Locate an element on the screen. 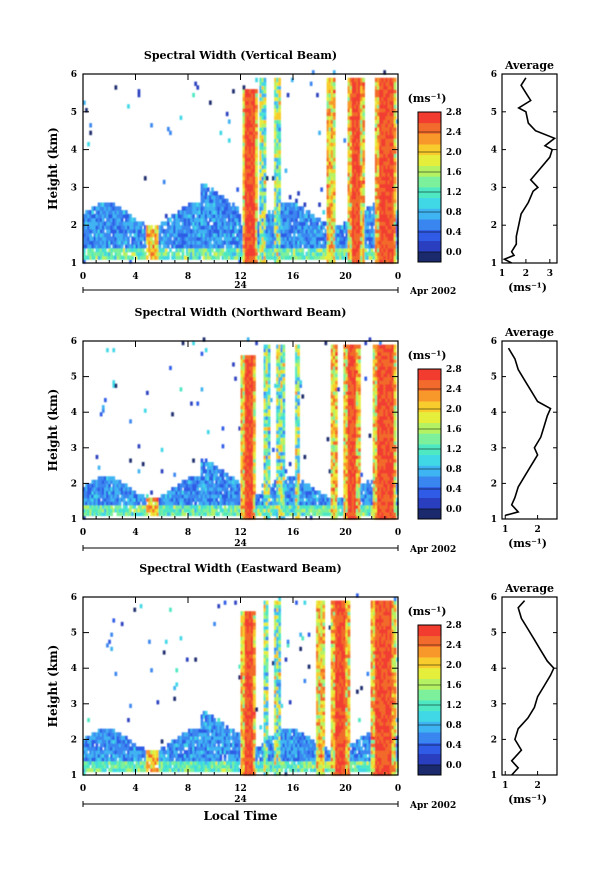 The image size is (611, 875). x-tick-label: 0 is located at coordinates (398, 277).